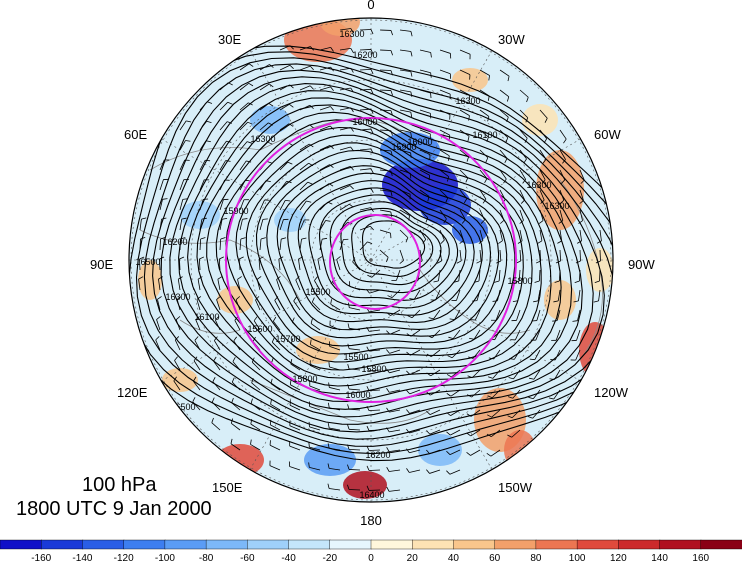  Describe the element at coordinates (433, 544) in the screenshot. I see `colorbar-swatch` at that location.